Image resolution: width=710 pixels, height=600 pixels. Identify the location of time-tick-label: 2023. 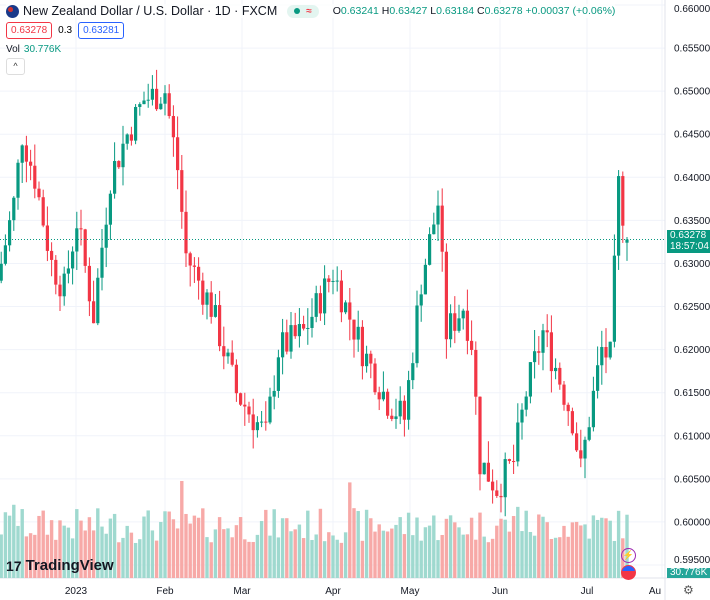
(76, 591).